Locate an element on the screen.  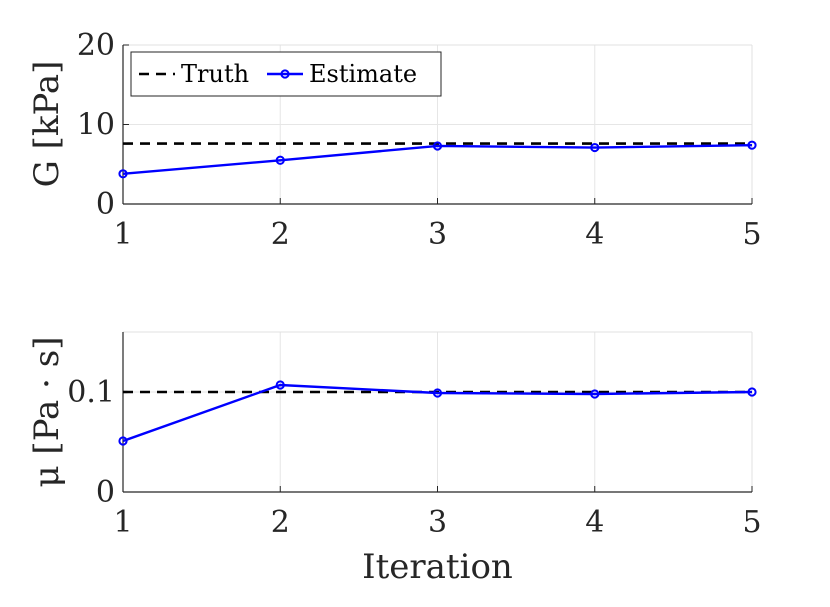
y-axis-label: μ [Pa · s] is located at coordinates (47, 412).